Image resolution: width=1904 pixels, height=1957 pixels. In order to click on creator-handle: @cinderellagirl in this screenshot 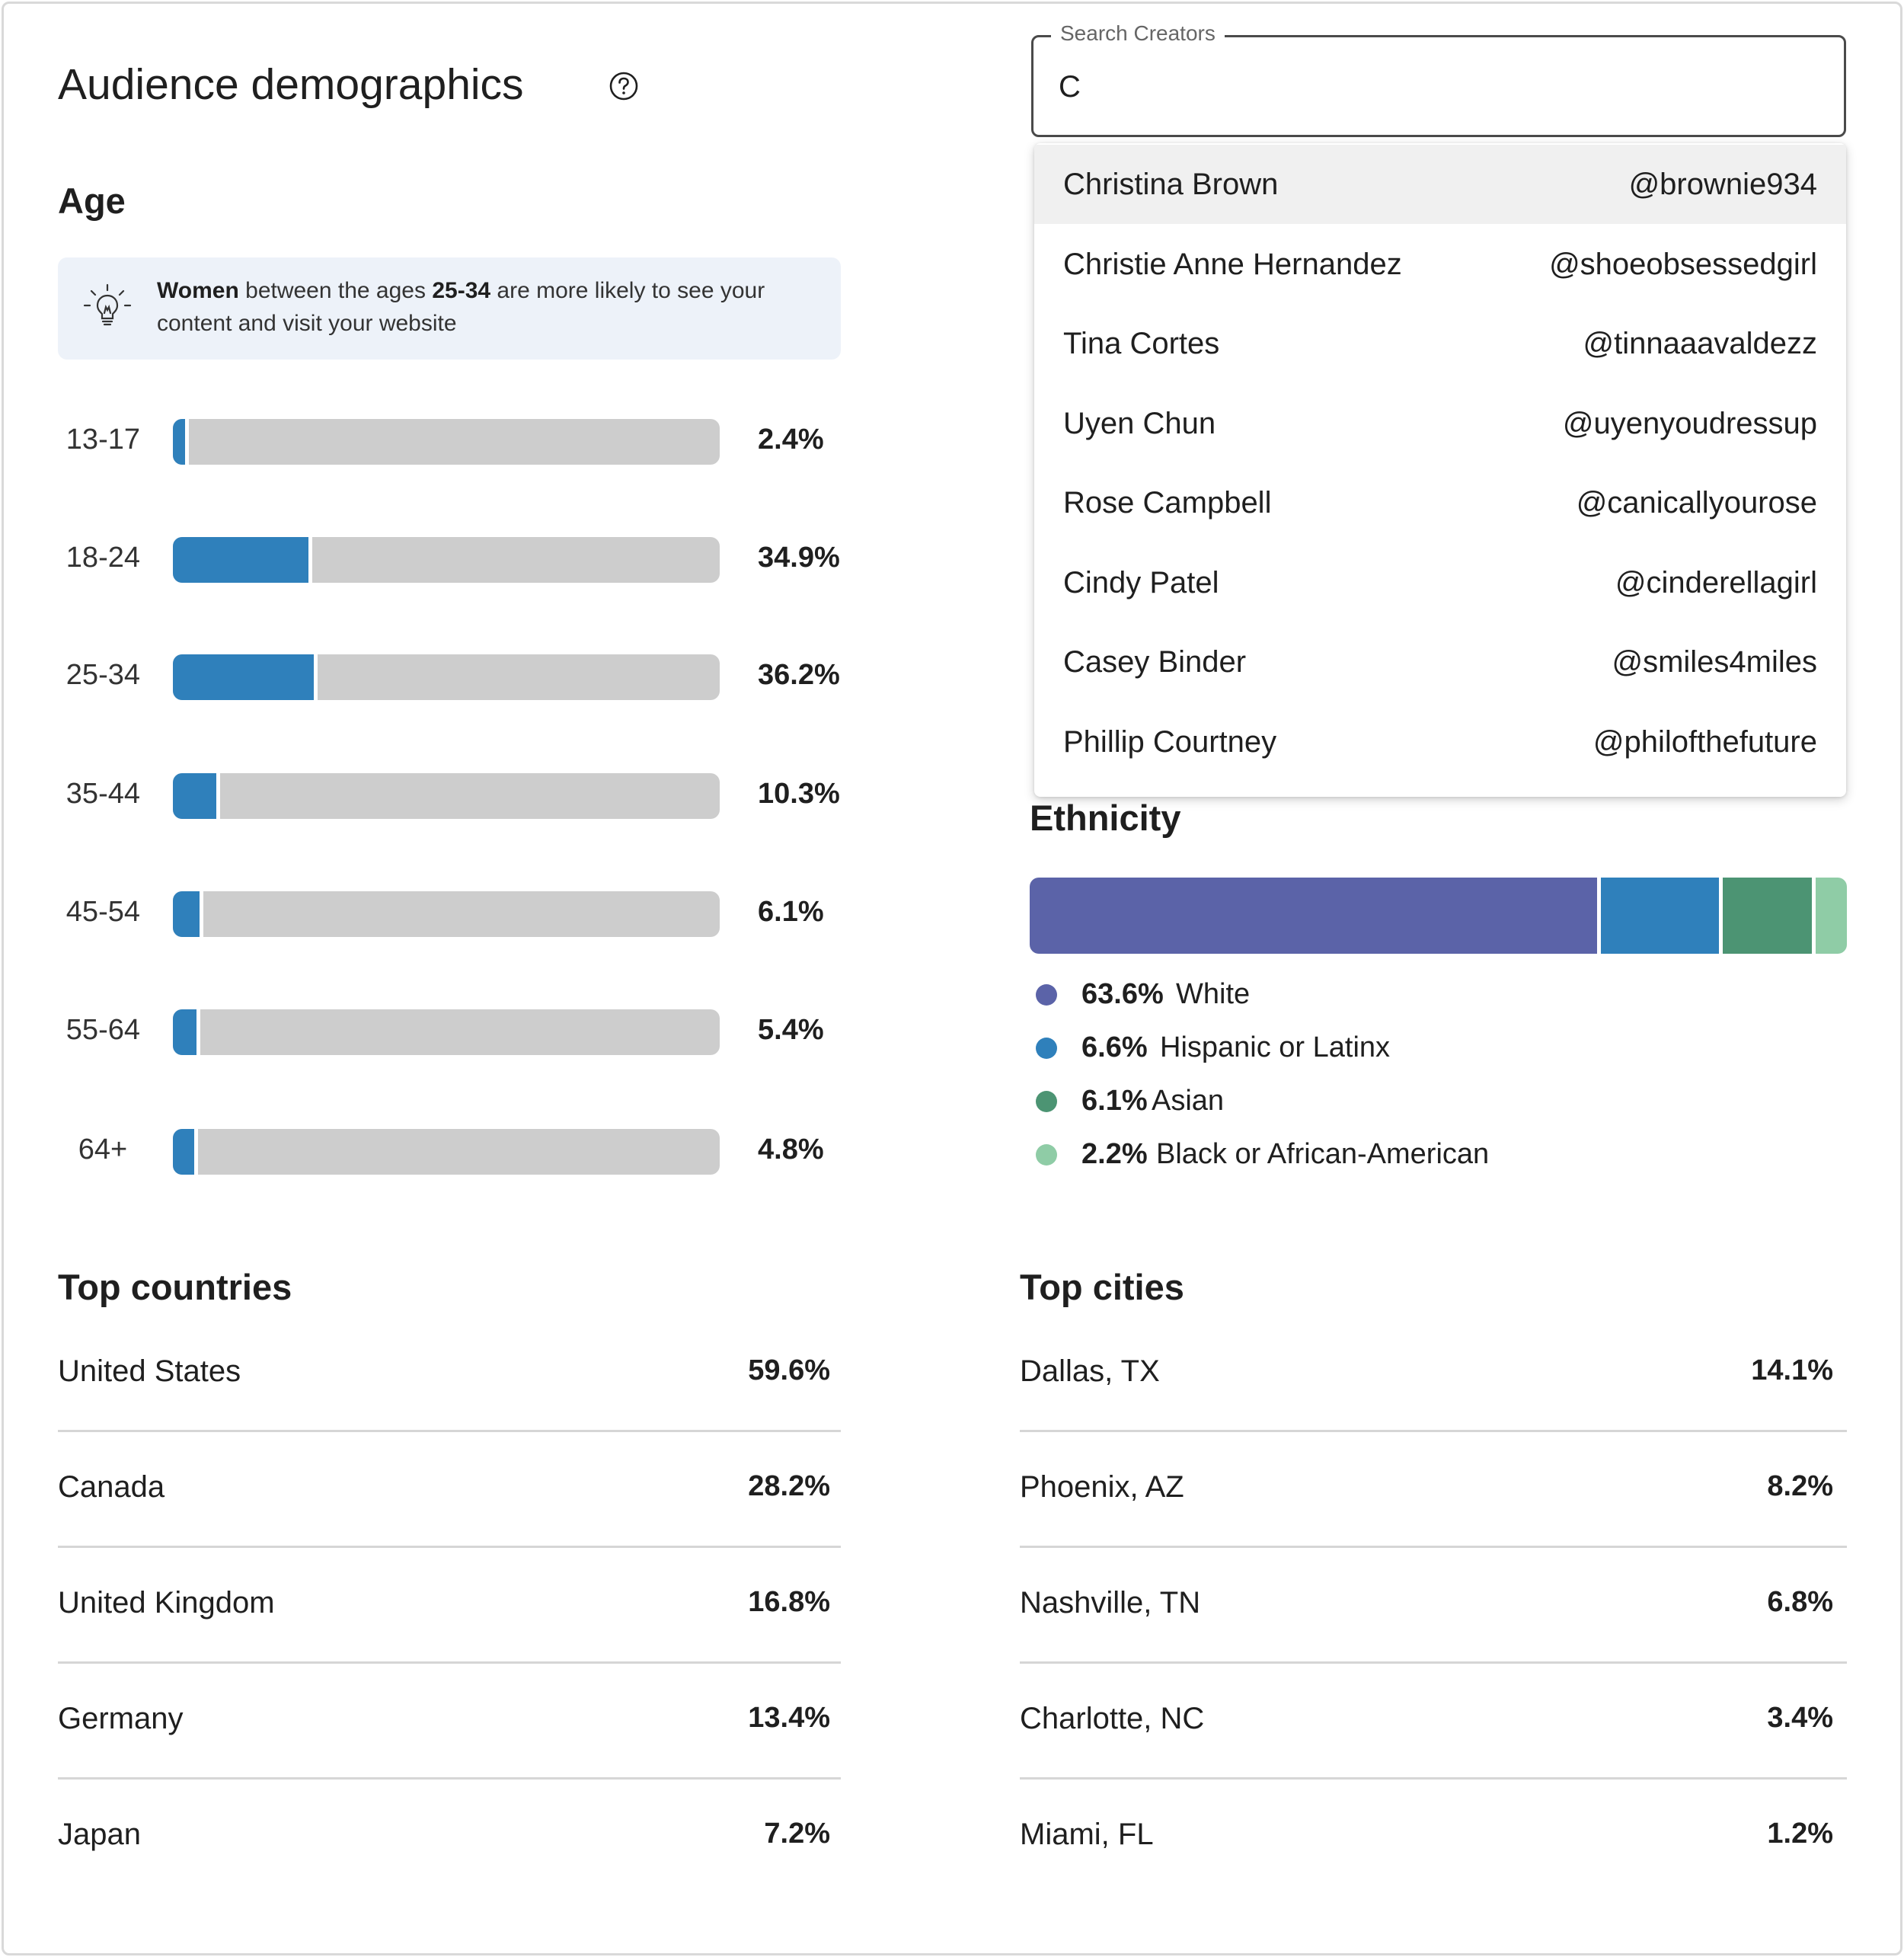, I will do `click(1716, 582)`.